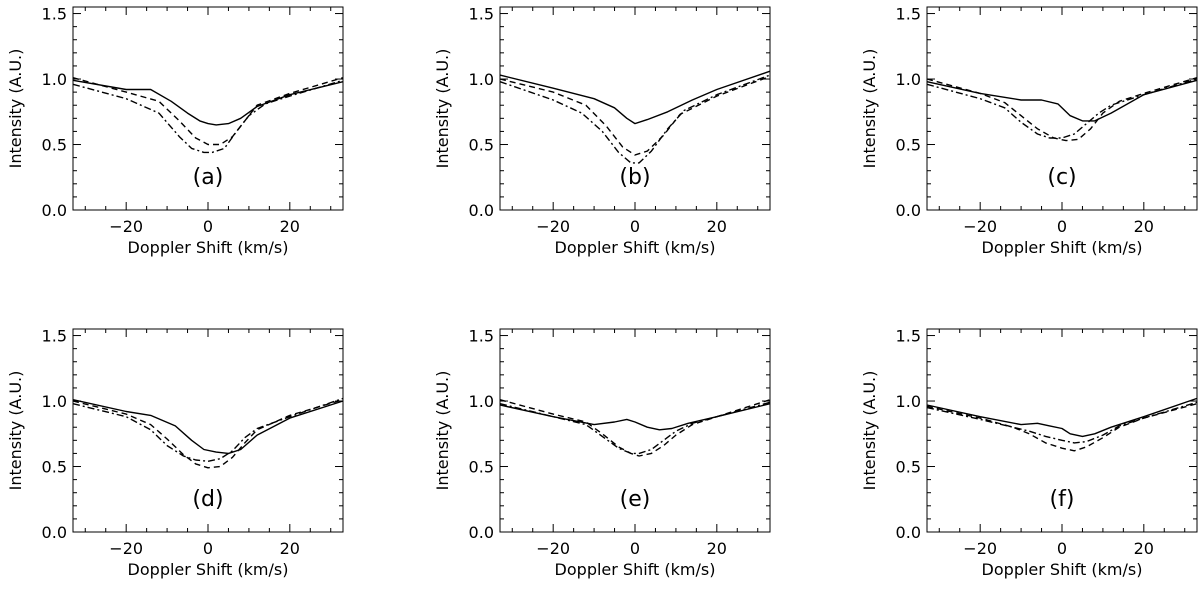 Image resolution: width=1200 pixels, height=589 pixels. Describe the element at coordinates (1061, 177) in the screenshot. I see `panel-label: (c)` at that location.